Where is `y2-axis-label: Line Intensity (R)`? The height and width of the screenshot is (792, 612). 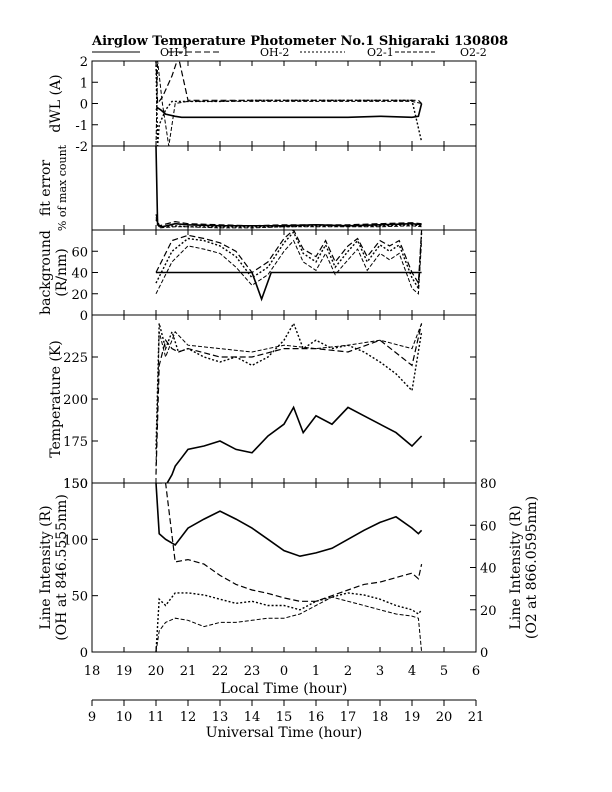 y2-axis-label: Line Intensity (R) is located at coordinates (516, 567).